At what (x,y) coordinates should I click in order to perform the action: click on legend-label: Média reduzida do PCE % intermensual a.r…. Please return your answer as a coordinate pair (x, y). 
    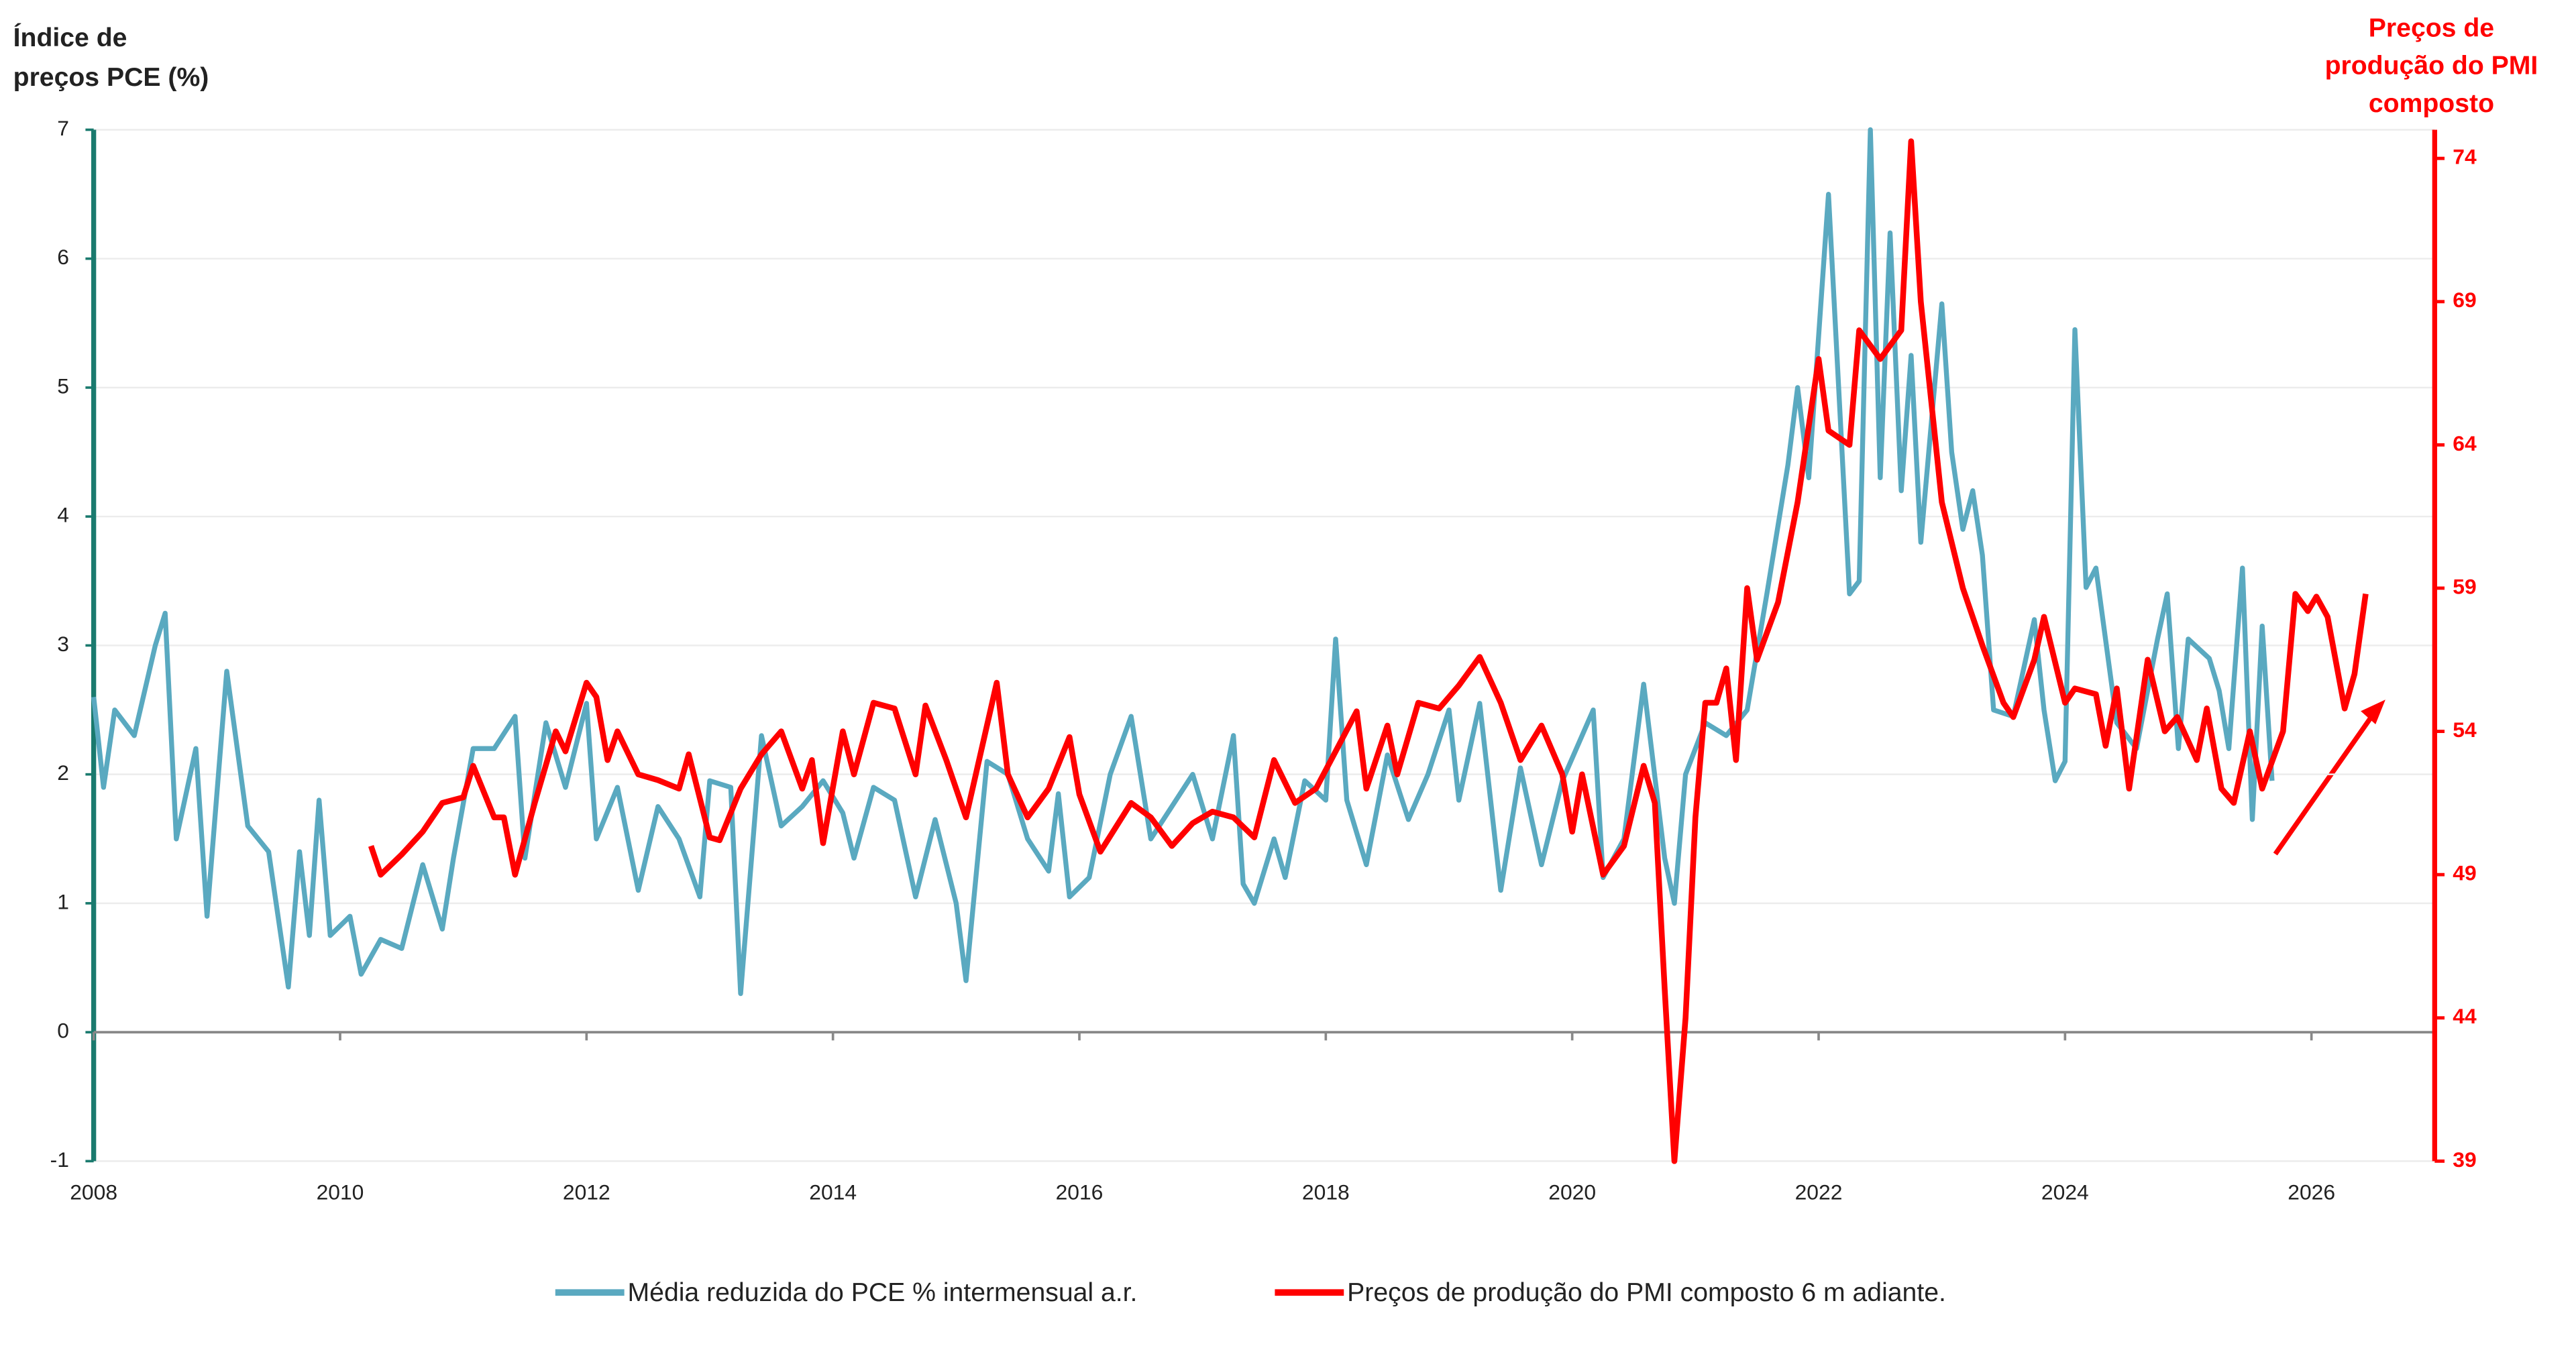
    Looking at the image, I should click on (883, 1292).